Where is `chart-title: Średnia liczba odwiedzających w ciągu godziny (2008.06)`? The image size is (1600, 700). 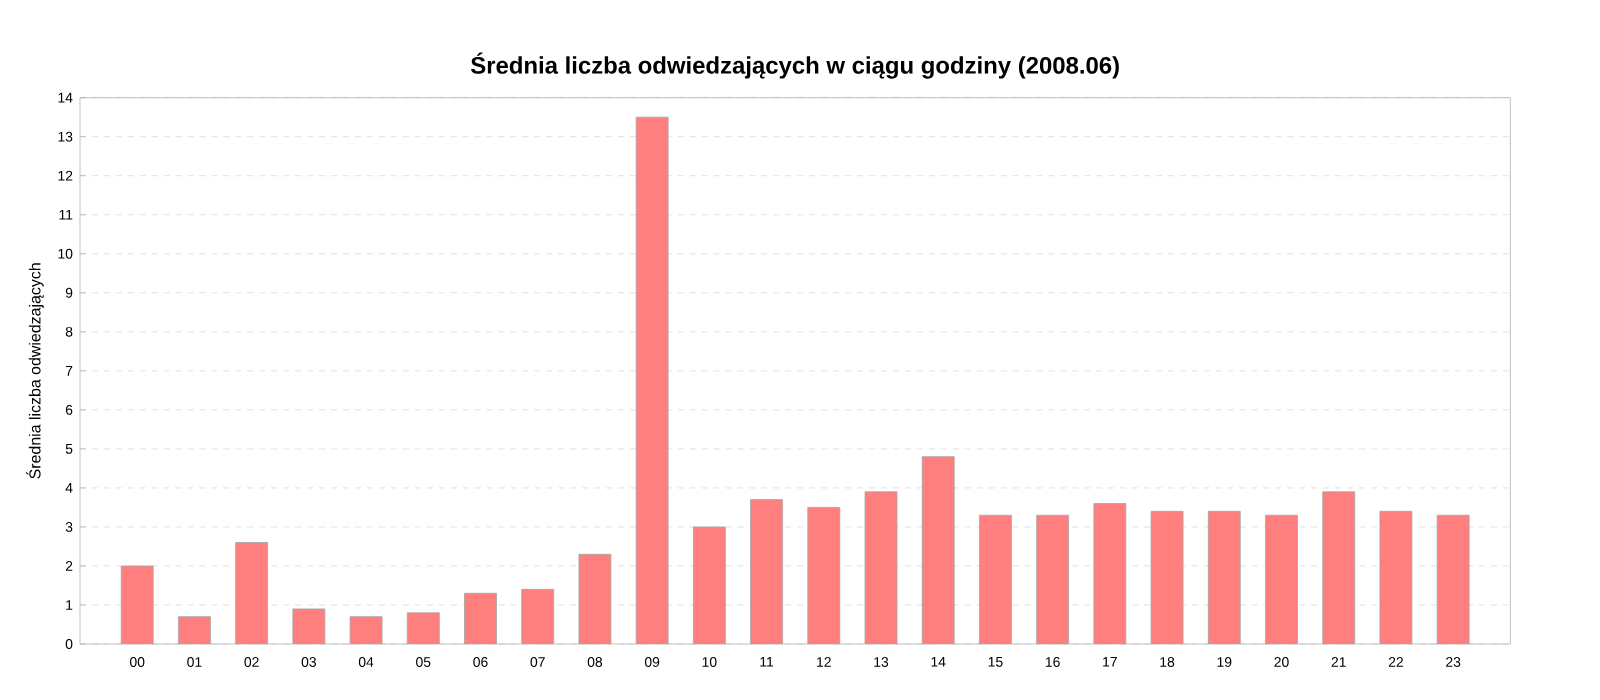
chart-title: Średnia liczba odwiedzających w ciągu godziny (2008.06) is located at coordinates (794, 65).